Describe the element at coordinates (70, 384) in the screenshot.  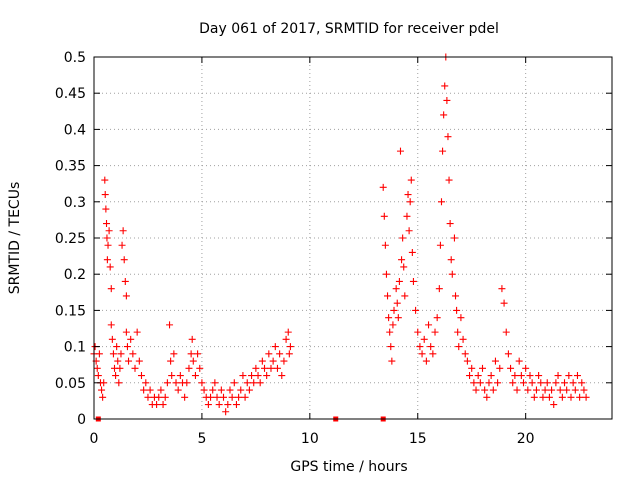
I see `y-tick-label: 0.05` at that location.